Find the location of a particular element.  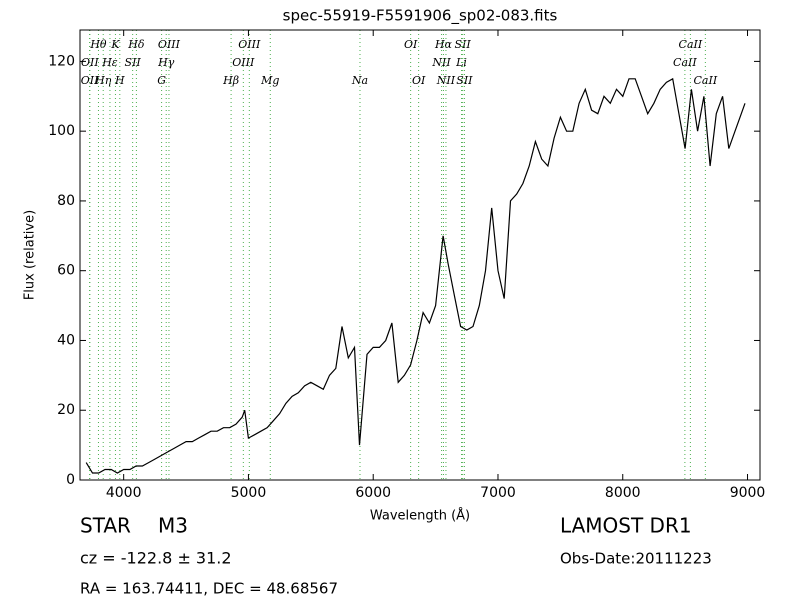

coords: RA = 163.74411, DEC = 48.68567 is located at coordinates (209, 589).